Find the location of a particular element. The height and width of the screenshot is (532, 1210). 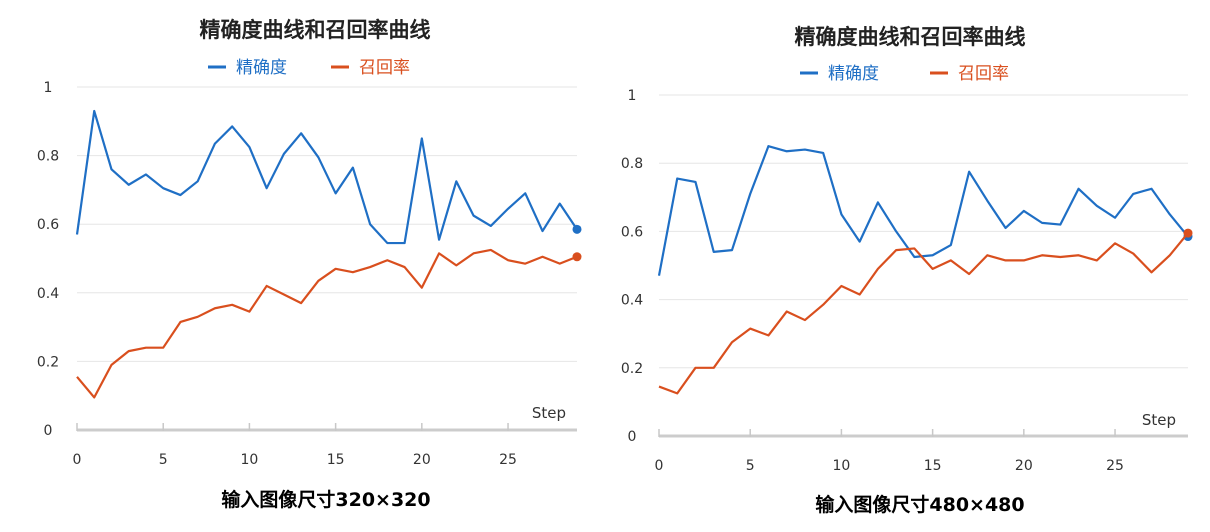

chart-caption: 输入图像尺寸480×480 is located at coordinates (919, 504).